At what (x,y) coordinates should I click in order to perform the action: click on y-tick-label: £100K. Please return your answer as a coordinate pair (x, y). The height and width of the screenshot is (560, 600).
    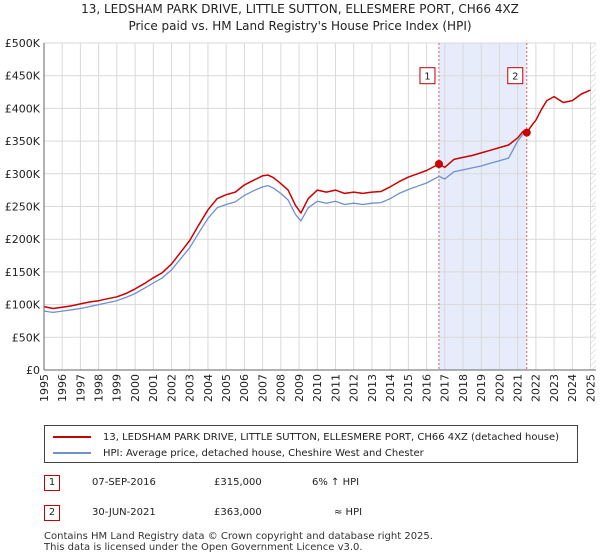
    Looking at the image, I should click on (23, 305).